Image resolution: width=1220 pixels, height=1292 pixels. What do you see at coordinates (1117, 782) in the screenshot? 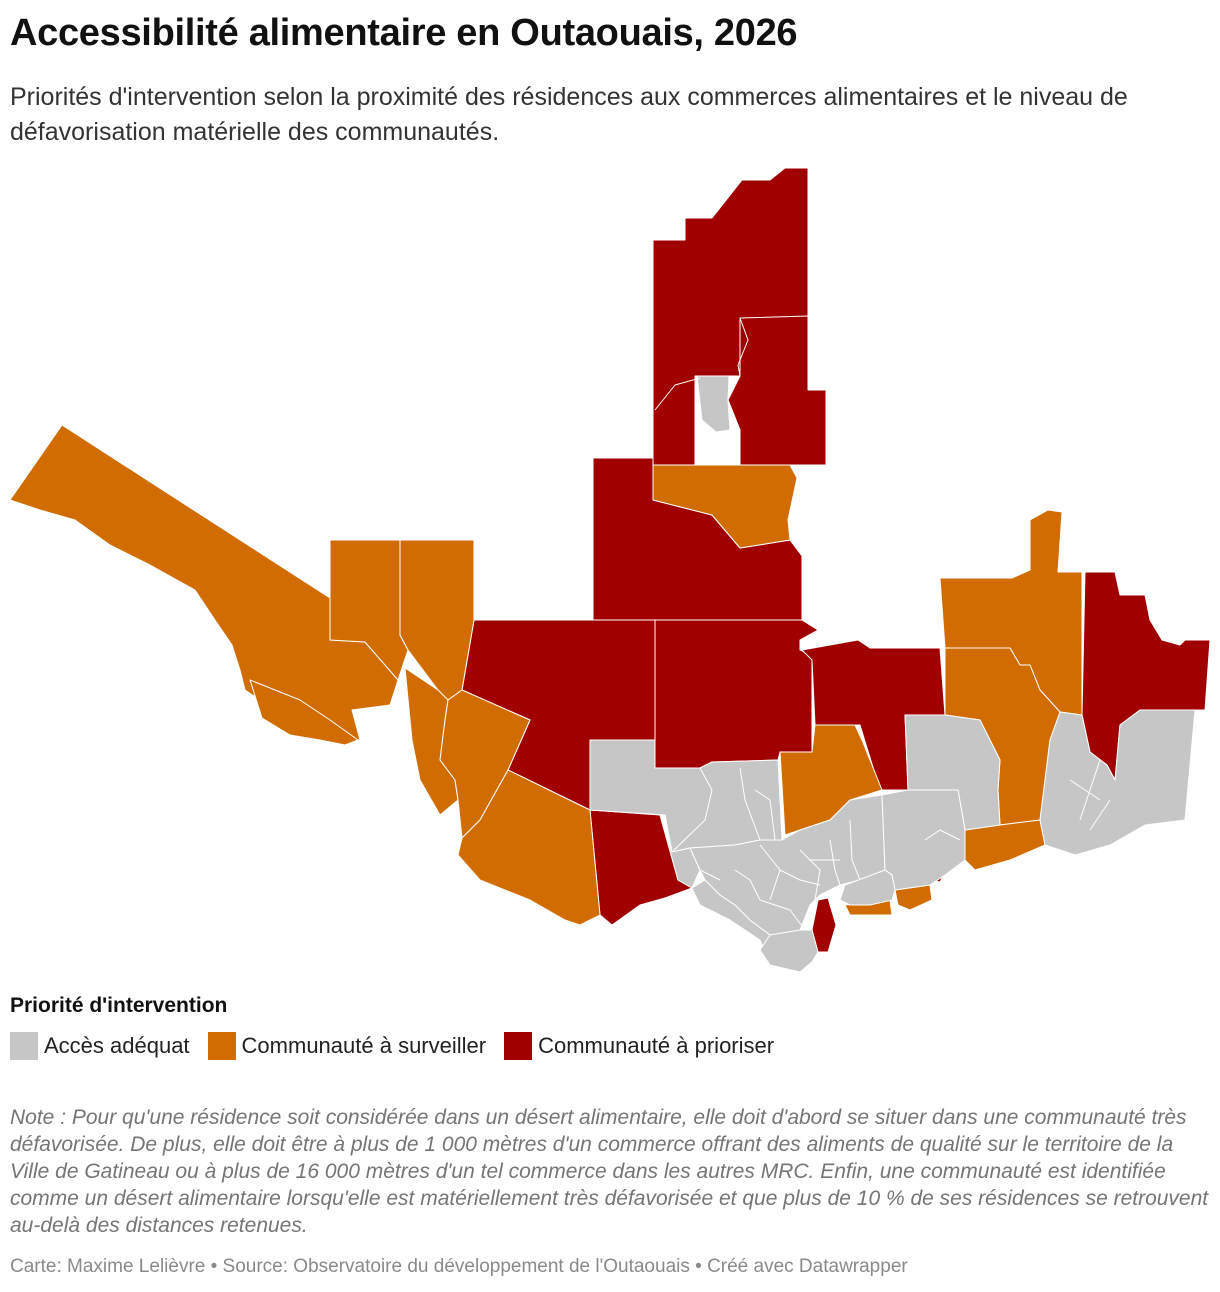
I see `region-far-east-grey` at bounding box center [1117, 782].